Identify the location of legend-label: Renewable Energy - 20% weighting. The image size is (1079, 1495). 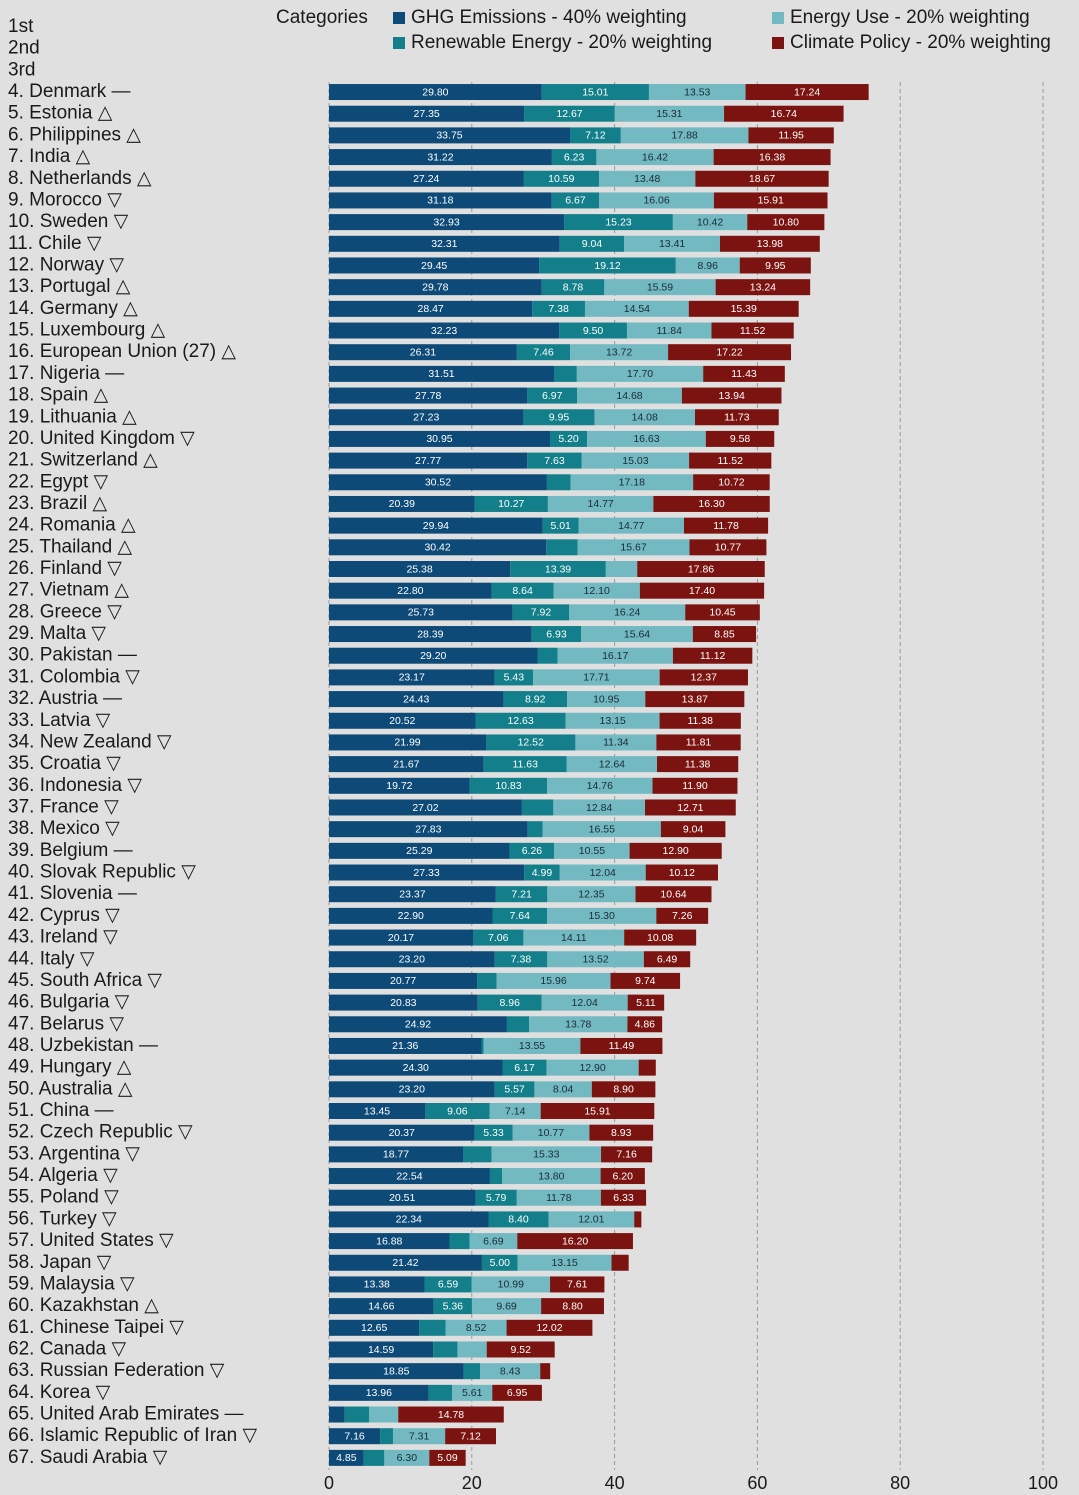
(561, 42).